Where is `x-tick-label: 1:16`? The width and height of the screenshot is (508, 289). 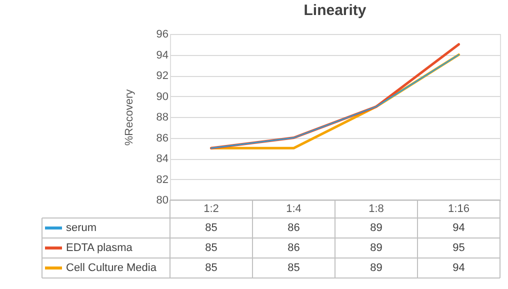 x-tick-label: 1:16 is located at coordinates (459, 209).